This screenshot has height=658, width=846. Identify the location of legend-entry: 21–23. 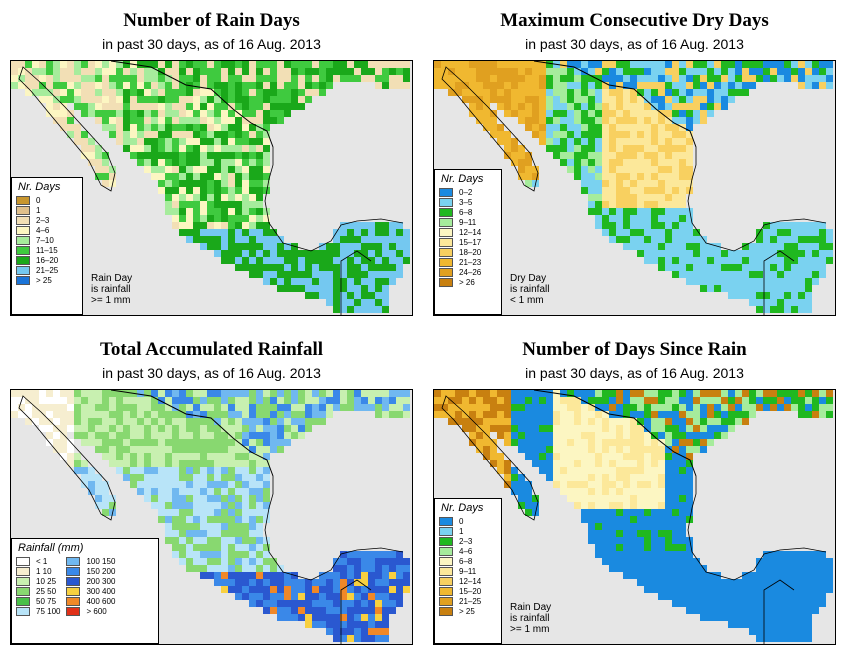
(468, 262).